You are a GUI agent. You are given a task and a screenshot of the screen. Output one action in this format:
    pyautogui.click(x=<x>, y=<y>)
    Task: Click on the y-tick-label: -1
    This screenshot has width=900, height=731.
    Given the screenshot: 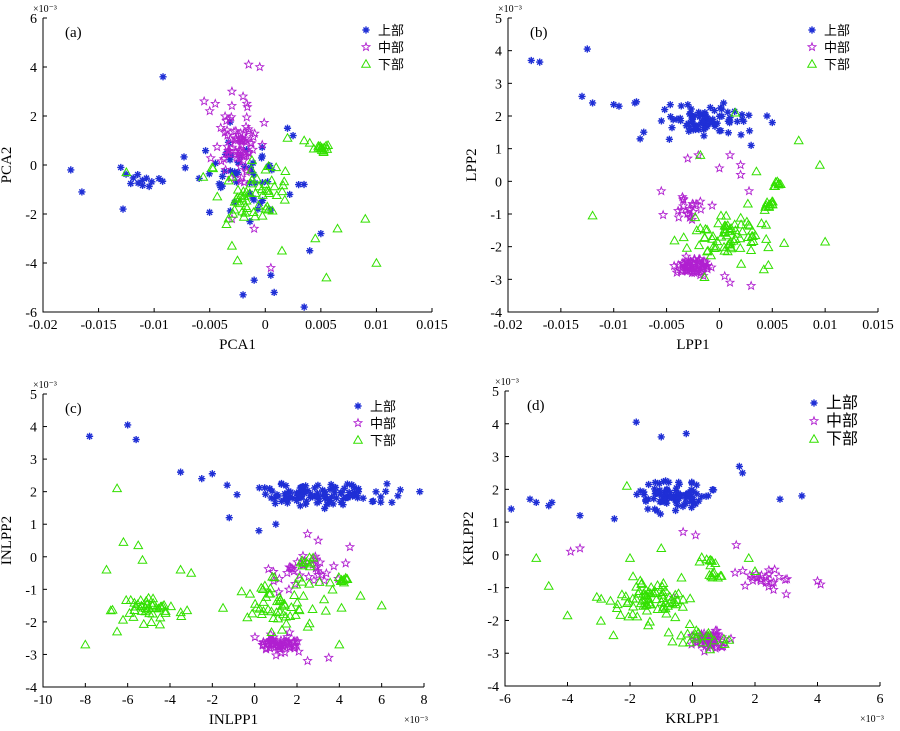 What is the action you would take?
    pyautogui.click(x=493, y=589)
    